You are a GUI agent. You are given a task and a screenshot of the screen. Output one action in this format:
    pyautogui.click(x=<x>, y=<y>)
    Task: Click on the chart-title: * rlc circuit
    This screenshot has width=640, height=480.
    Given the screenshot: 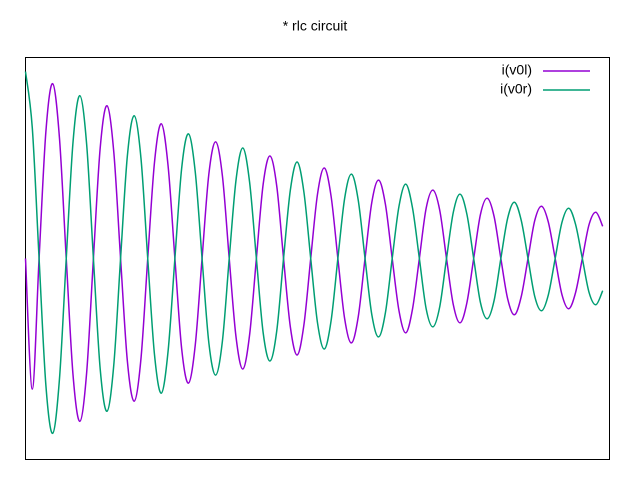 What is the action you would take?
    pyautogui.click(x=315, y=26)
    